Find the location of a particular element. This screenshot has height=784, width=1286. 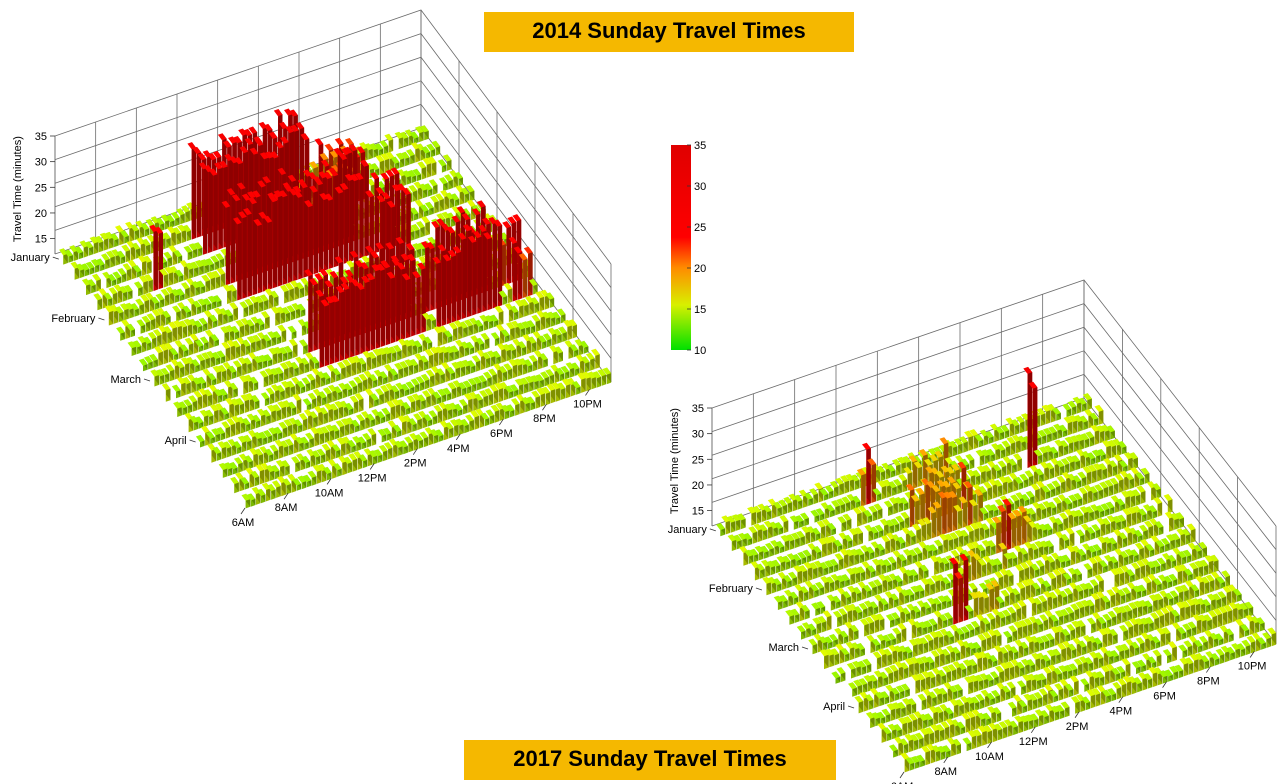

hour-tick-mark is located at coordinates (243, 511).